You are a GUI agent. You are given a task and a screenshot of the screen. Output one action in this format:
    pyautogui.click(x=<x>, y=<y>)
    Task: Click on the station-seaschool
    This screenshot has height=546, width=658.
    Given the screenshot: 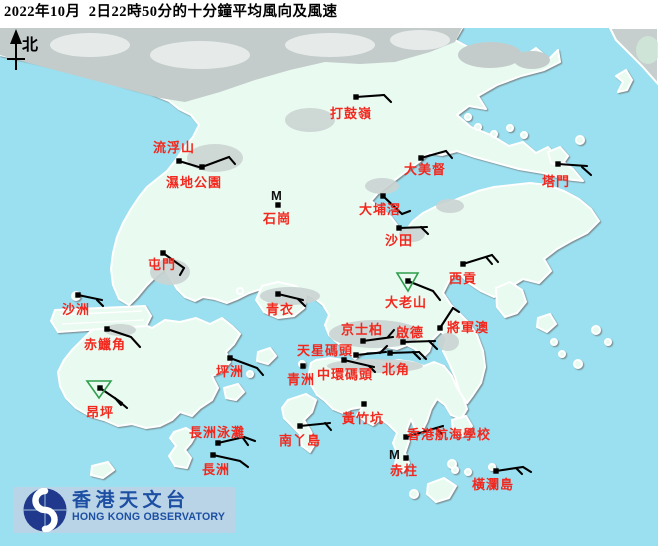 What is the action you would take?
    pyautogui.click(x=424, y=432)
    